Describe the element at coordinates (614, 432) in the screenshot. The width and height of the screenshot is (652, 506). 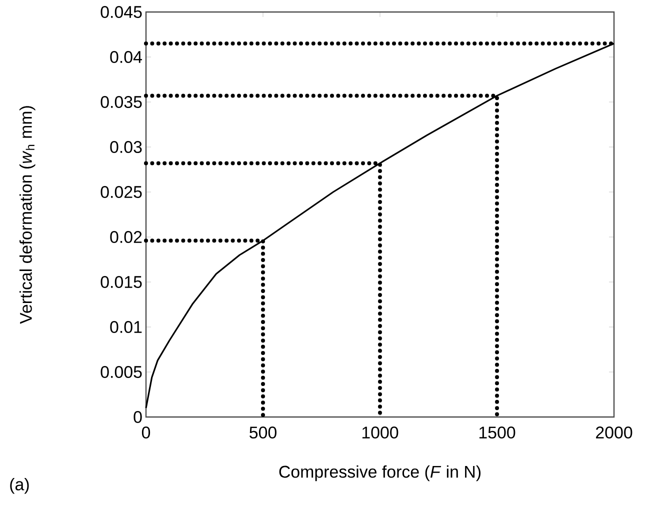
I see `x-tick-label: 2000` at that location.